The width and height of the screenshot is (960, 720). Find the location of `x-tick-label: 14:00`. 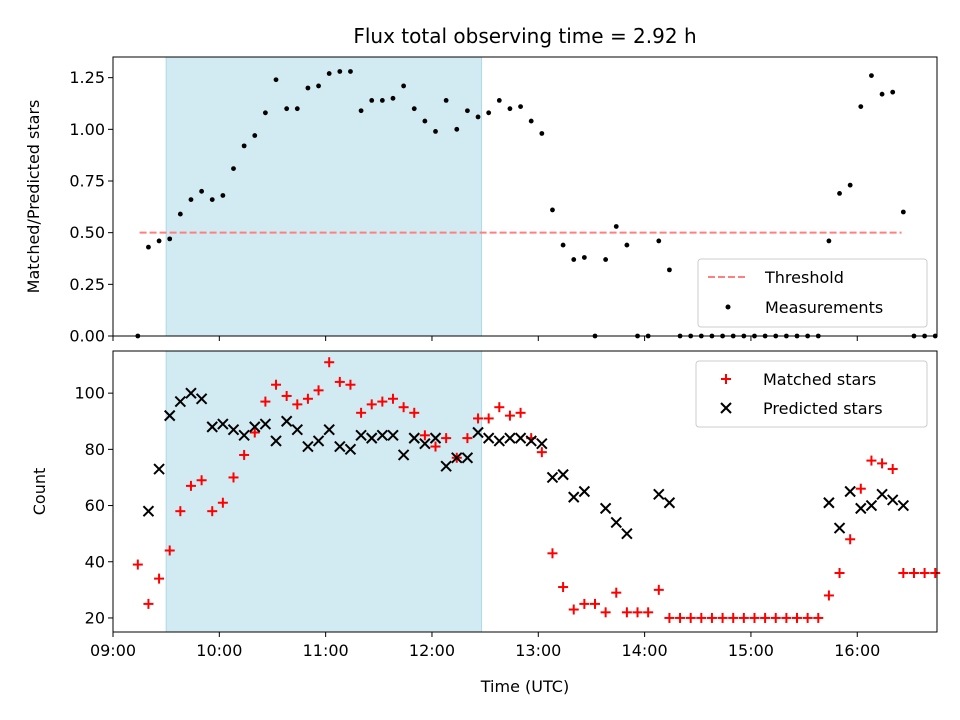

x-tick-label: 14:00 is located at coordinates (645, 650).